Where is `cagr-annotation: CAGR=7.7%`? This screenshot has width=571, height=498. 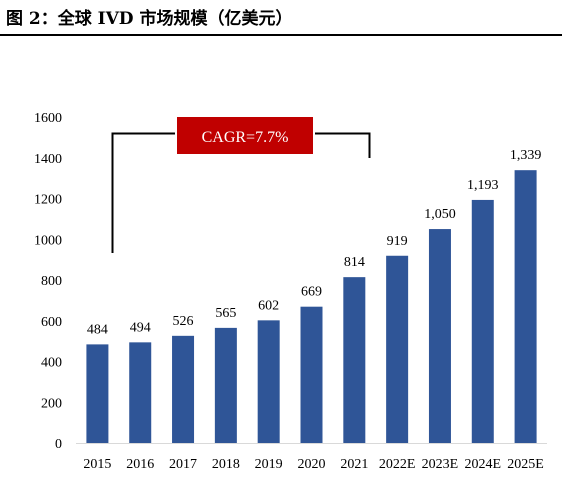 cagr-annotation: CAGR=7.7% is located at coordinates (241, 185).